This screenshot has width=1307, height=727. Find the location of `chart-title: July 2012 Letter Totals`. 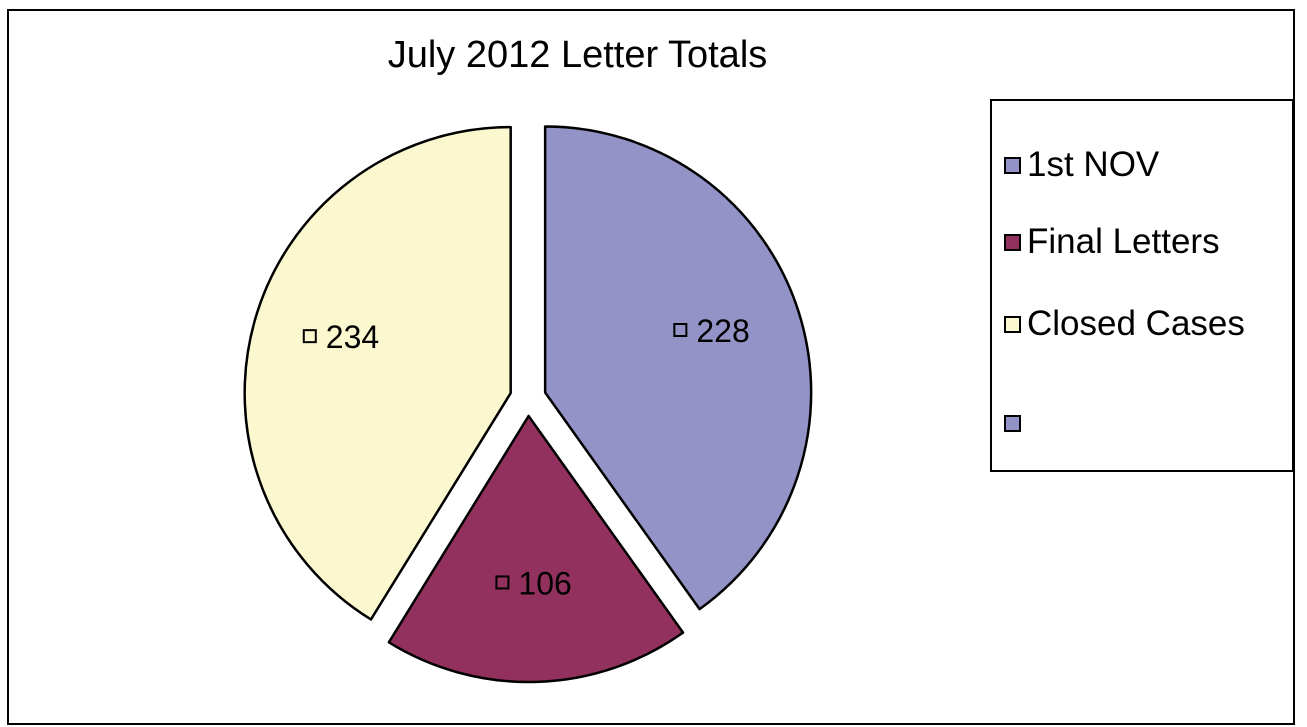

chart-title: July 2012 Letter Totals is located at coordinates (577, 55).